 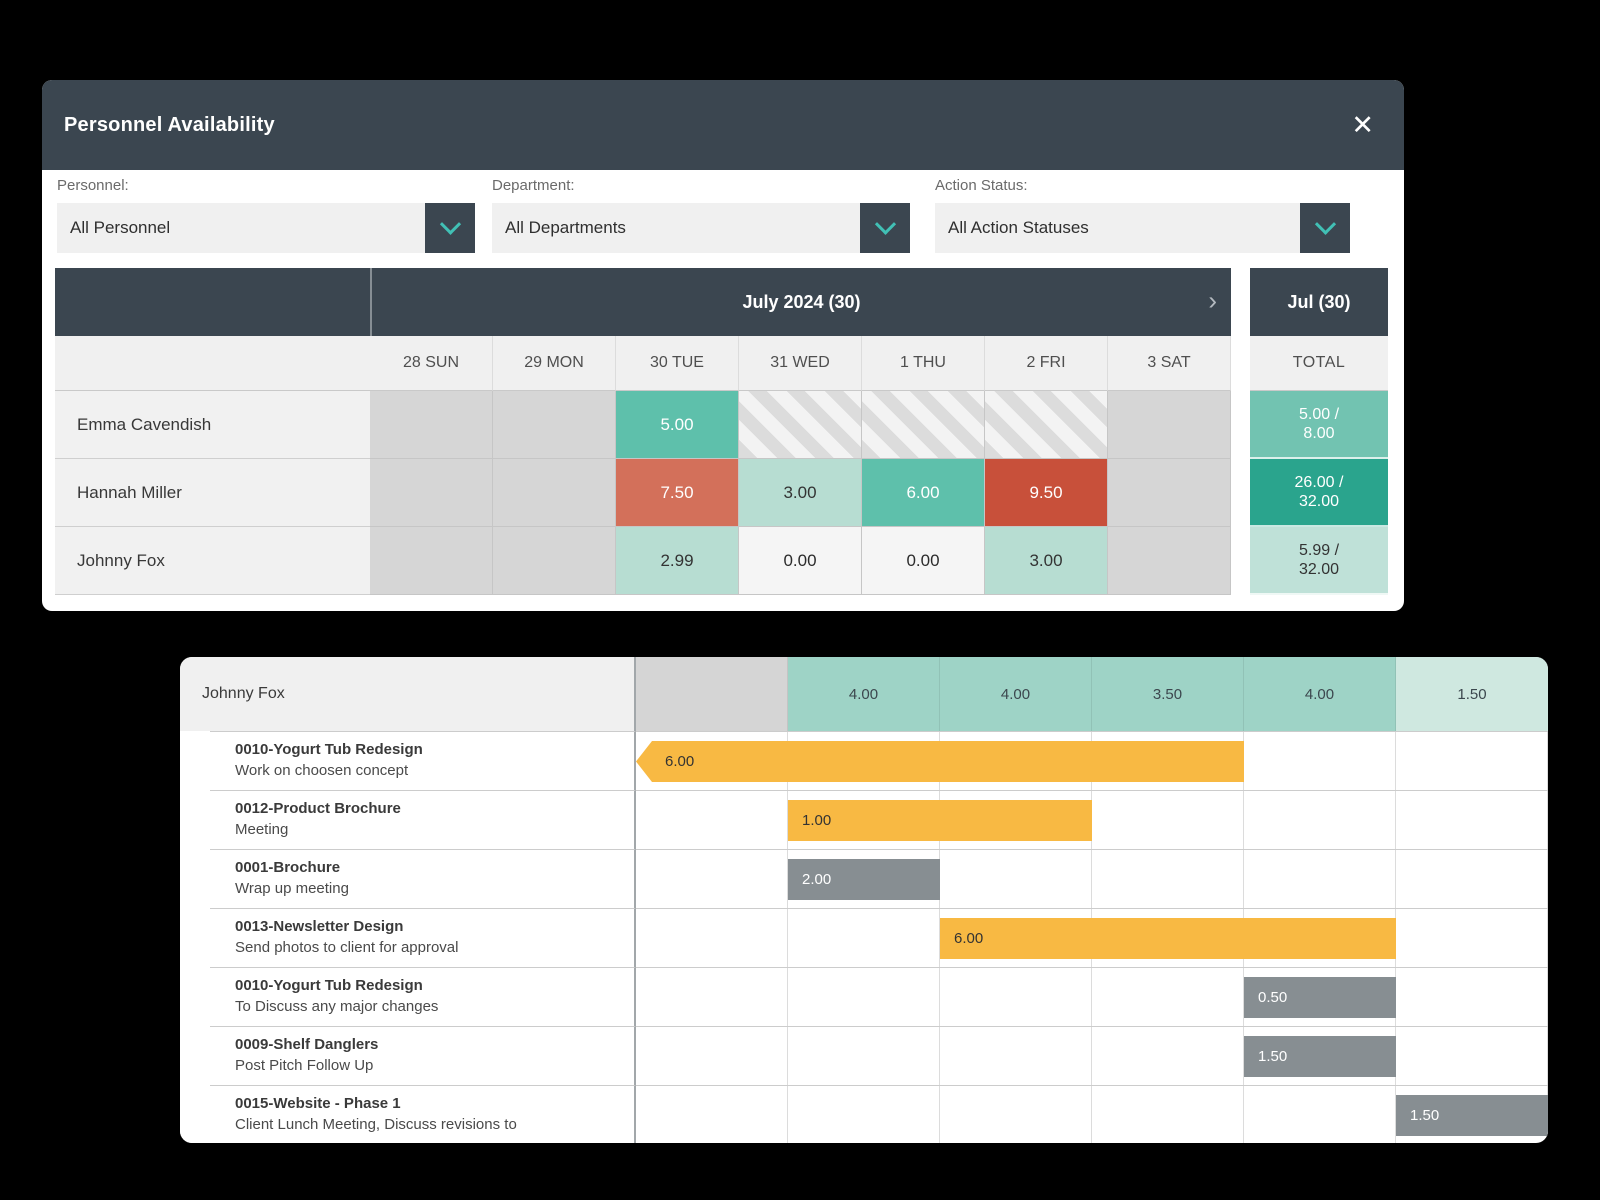 What do you see at coordinates (701, 228) in the screenshot?
I see `department-select: All Departments` at bounding box center [701, 228].